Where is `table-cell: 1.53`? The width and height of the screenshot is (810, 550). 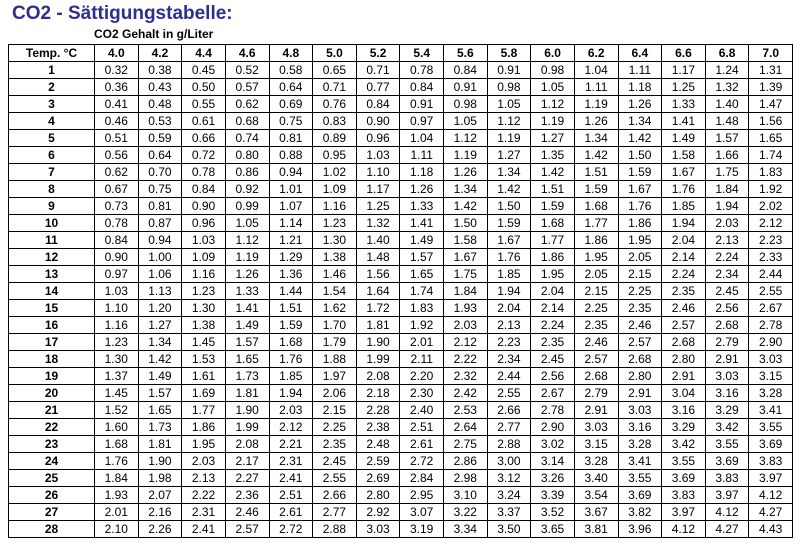
table-cell: 1.53 is located at coordinates (203, 359).